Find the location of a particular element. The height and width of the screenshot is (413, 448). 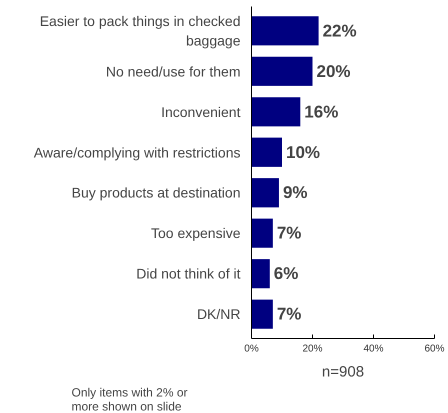

data-label: 9% is located at coordinates (295, 192).